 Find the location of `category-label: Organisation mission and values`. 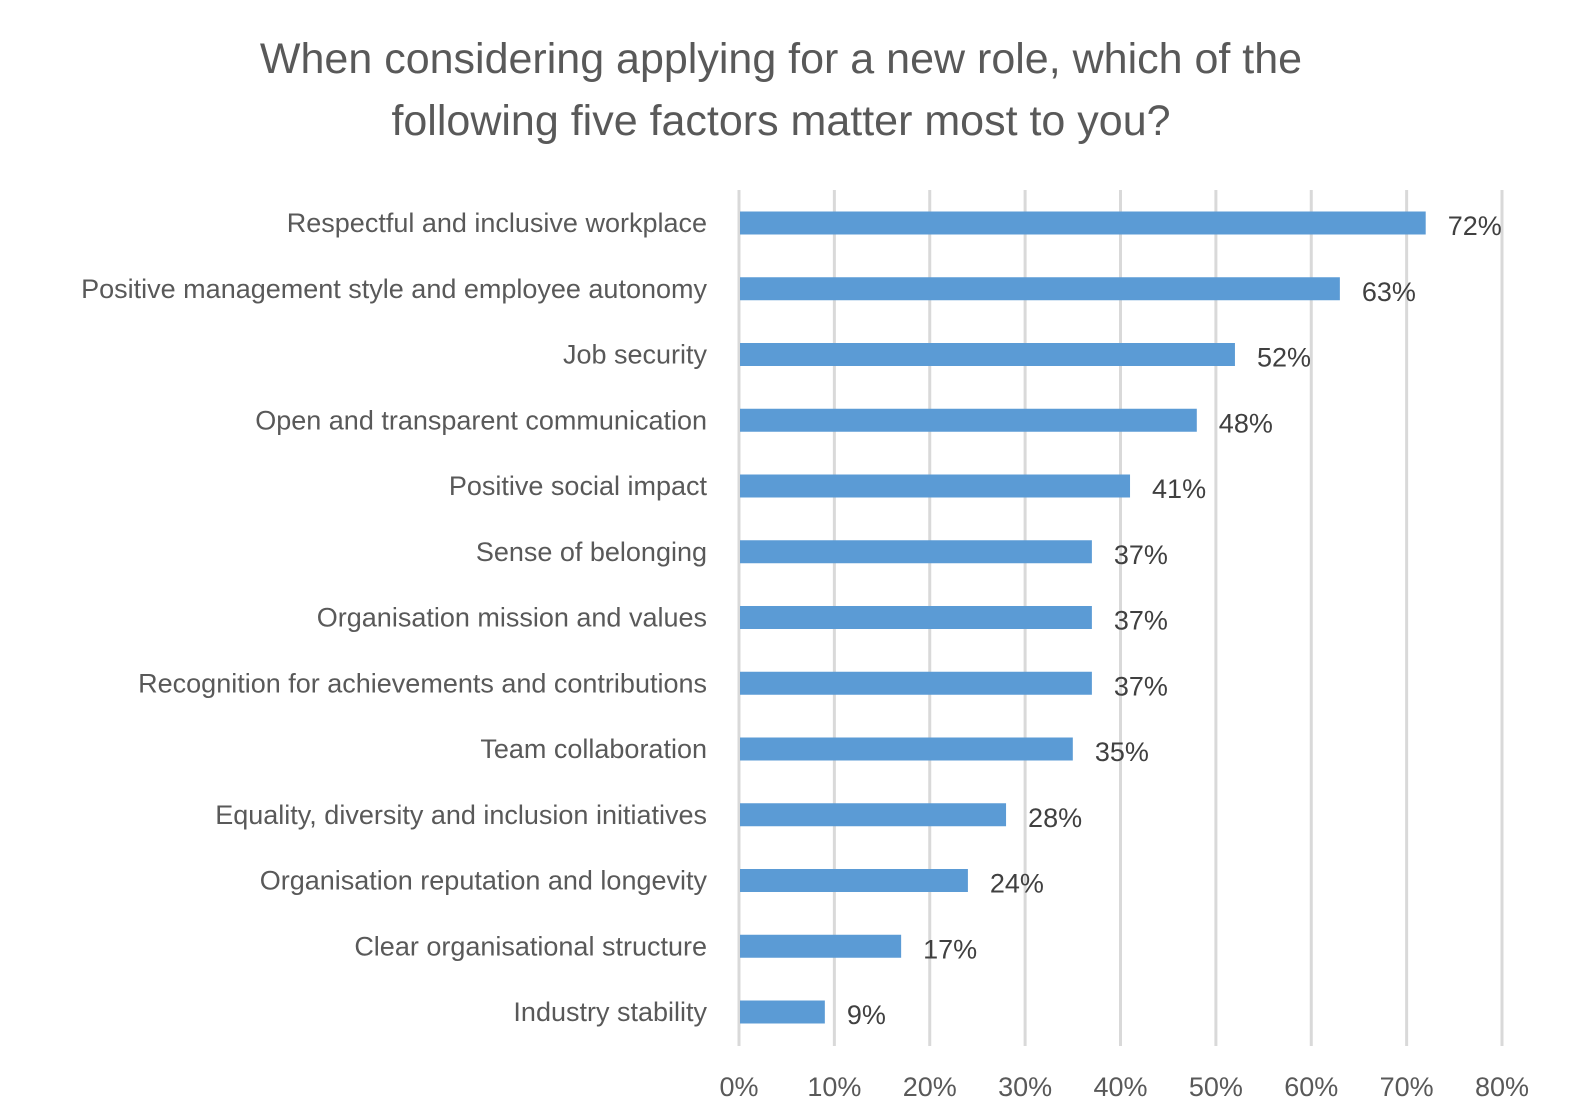

category-label: Organisation mission and values is located at coordinates (512, 618).